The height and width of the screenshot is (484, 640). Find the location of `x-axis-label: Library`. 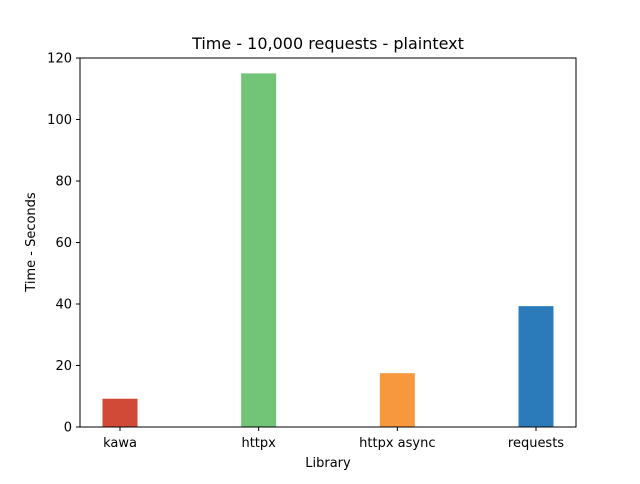

x-axis-label: Library is located at coordinates (328, 463).